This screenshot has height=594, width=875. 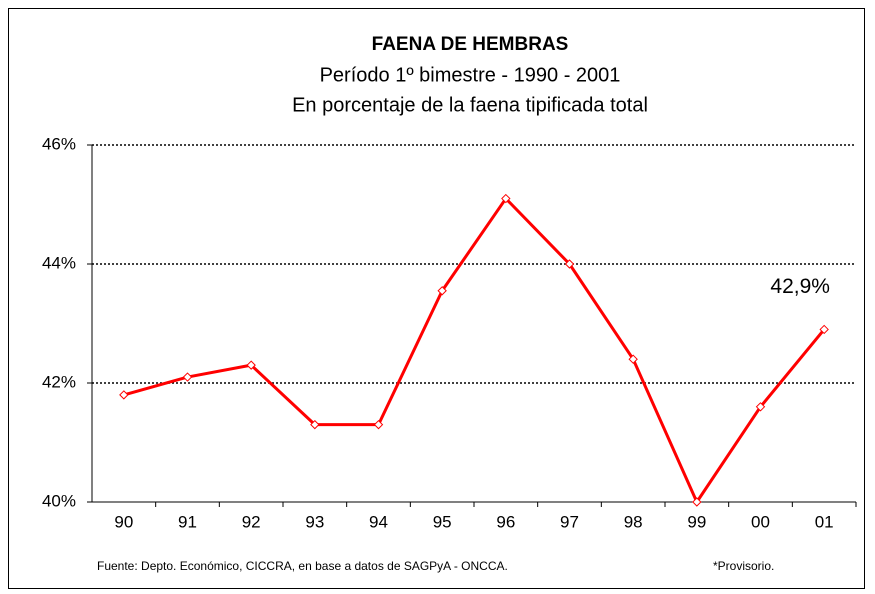 I want to click on x-tick-label: 92, so click(x=251, y=521).